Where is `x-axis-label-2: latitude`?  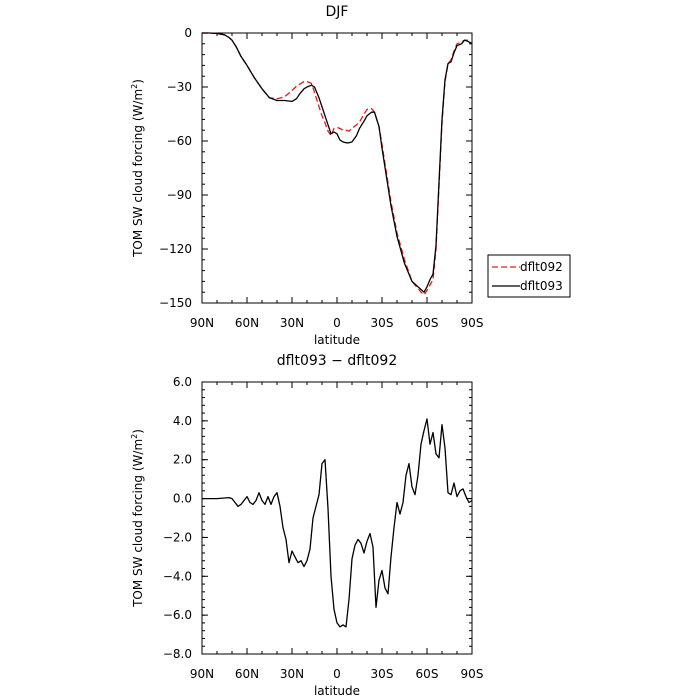 x-axis-label-2: latitude is located at coordinates (337, 691).